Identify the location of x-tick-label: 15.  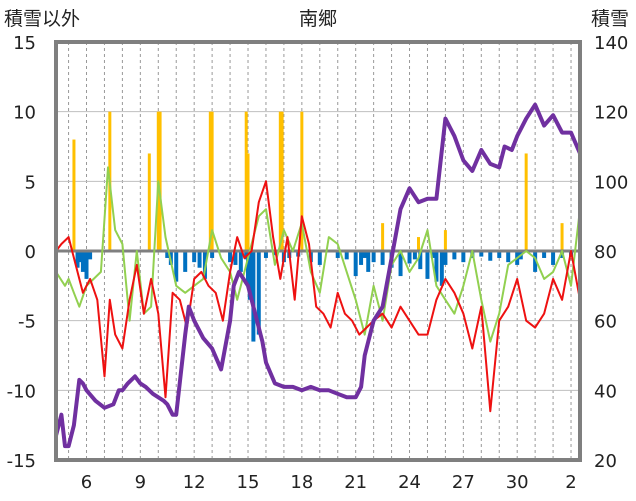
(248, 482).